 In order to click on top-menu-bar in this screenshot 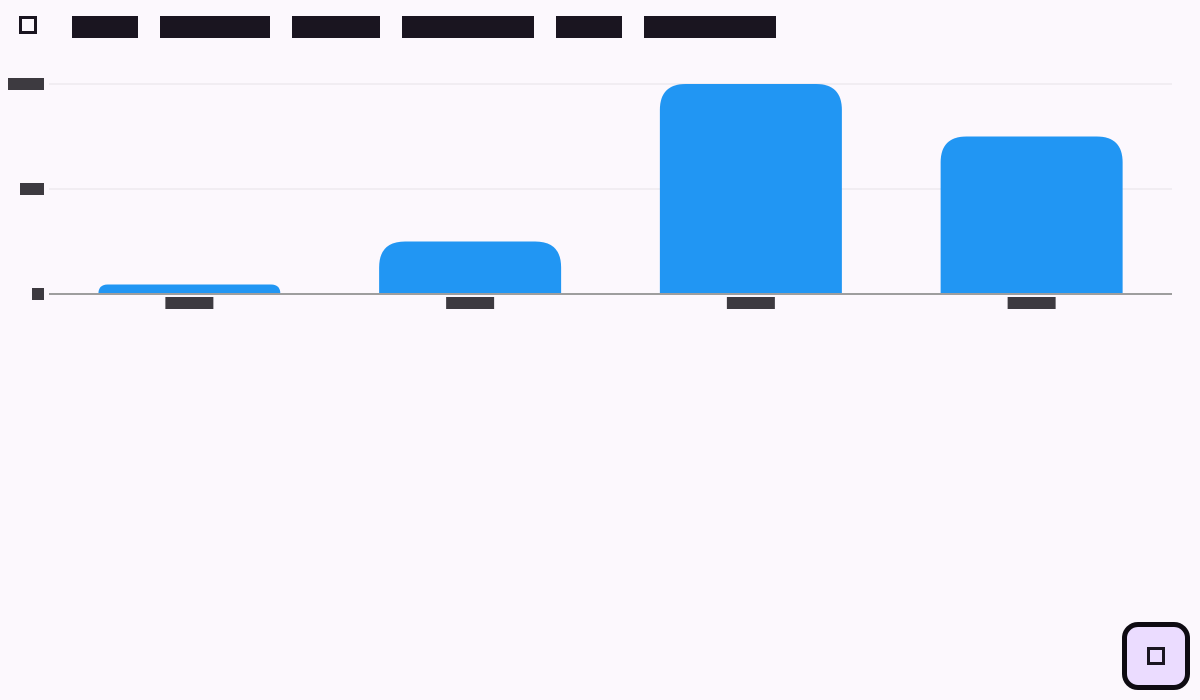, I will do `click(600, 27)`.